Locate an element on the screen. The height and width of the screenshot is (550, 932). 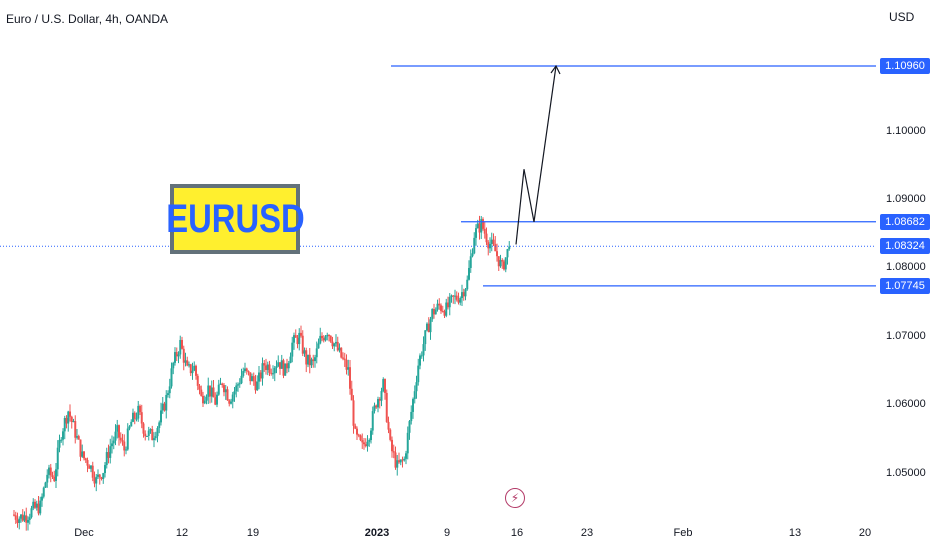
x-tick-label: 19 is located at coordinates (253, 533).